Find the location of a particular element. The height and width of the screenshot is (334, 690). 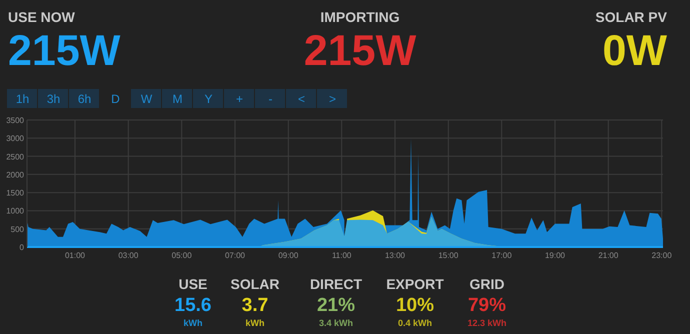

text: 3h is located at coordinates (53, 99).